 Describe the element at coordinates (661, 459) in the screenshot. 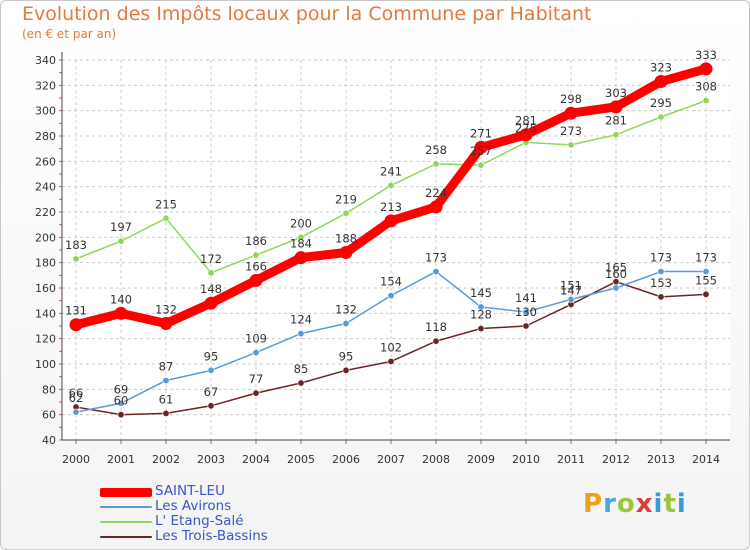

I see `x-tick-label: 2013` at that location.